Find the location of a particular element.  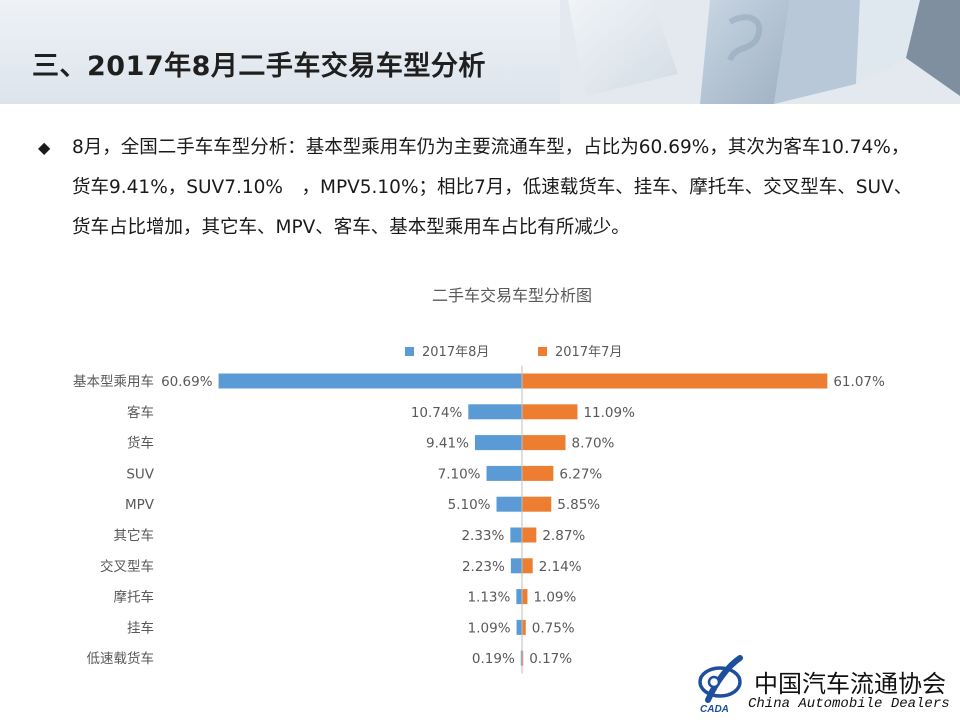

data-label-aug: 10.74% is located at coordinates (437, 413).